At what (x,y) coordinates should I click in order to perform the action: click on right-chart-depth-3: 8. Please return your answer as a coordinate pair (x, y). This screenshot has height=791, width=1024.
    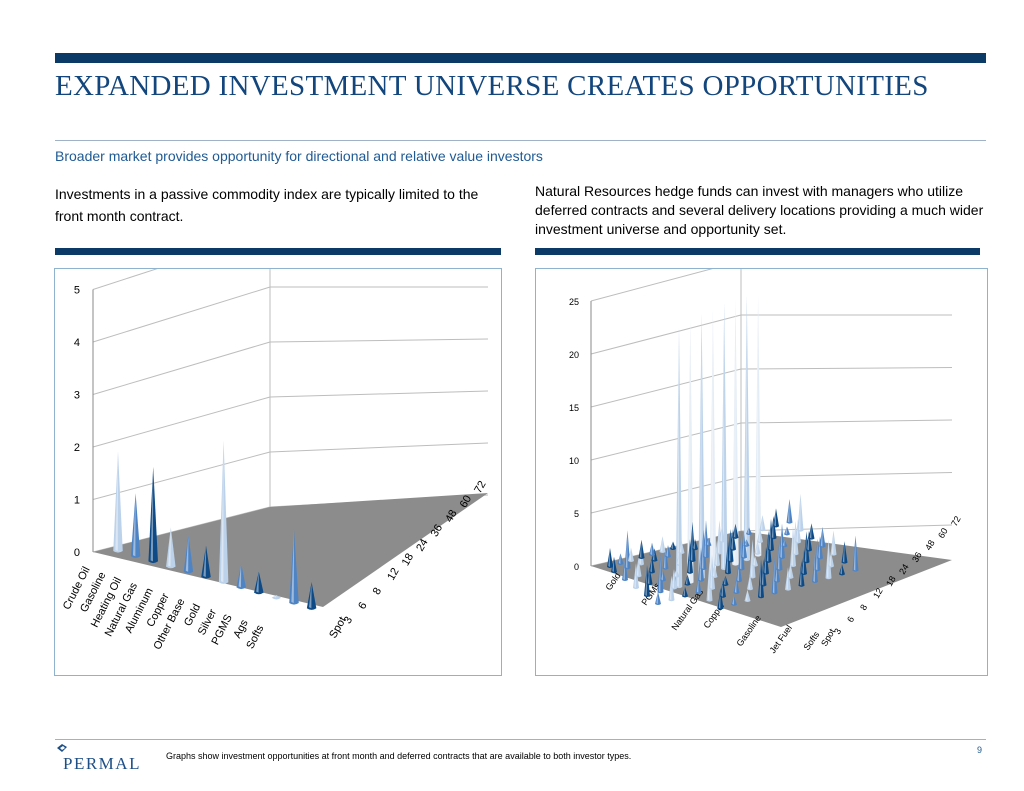
    Looking at the image, I should click on (863, 607).